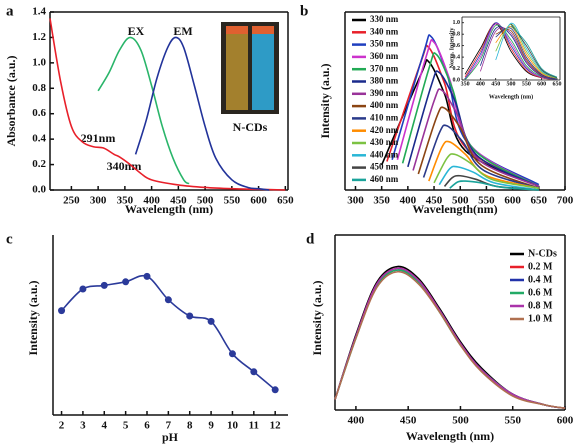  Describe the element at coordinates (39, 12) in the screenshot. I see `y-tick-label: 1.4` at that location.